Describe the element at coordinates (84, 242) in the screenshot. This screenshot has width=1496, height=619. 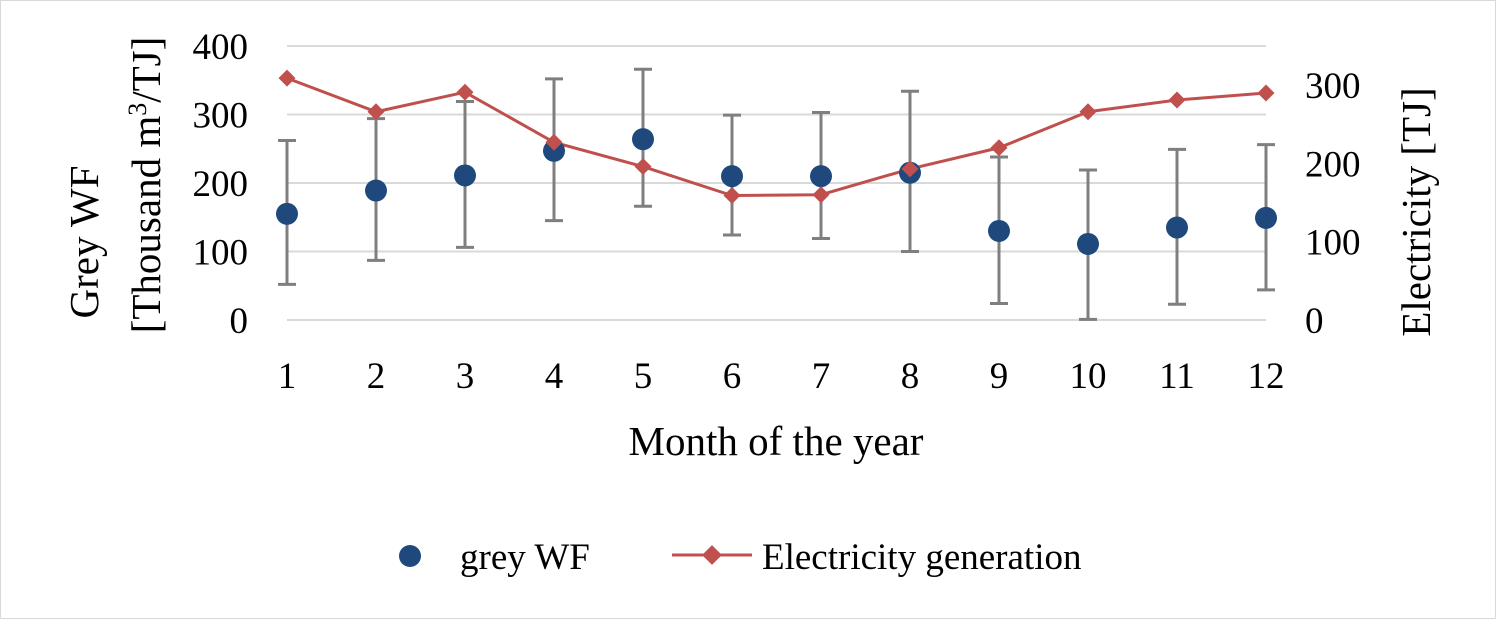
I see `left-axis-title-line1: Grey WF` at that location.